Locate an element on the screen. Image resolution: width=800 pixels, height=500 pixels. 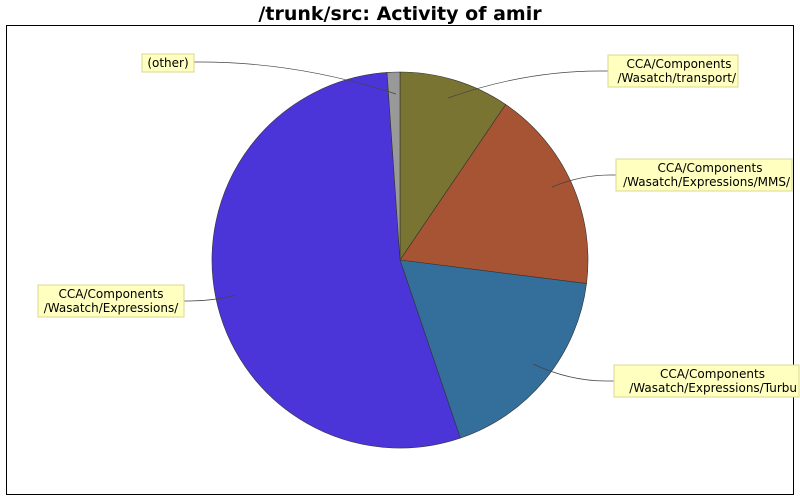
slice-label-3-line-0: CCA/Components is located at coordinates (111, 294).